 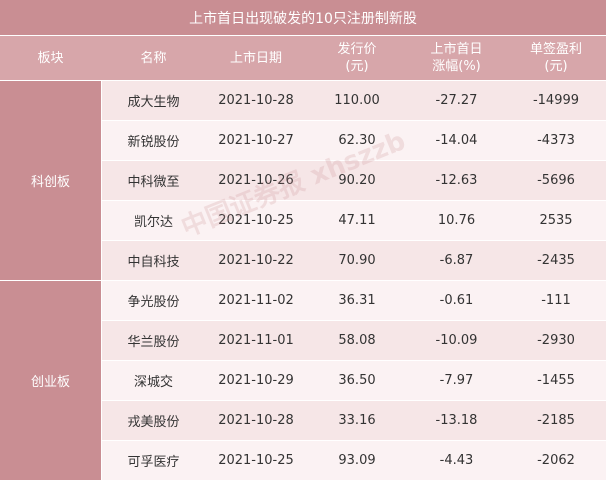 I want to click on header-sector: 板块, so click(x=50, y=58).